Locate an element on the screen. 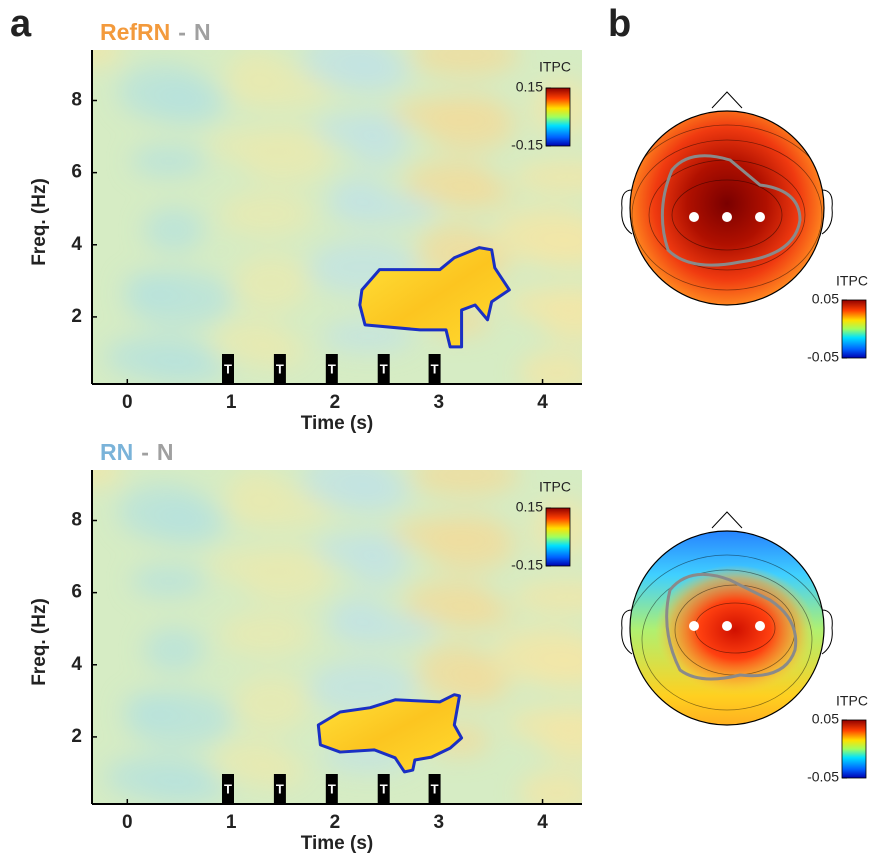  x-tick-label: 0 is located at coordinates (127, 402).